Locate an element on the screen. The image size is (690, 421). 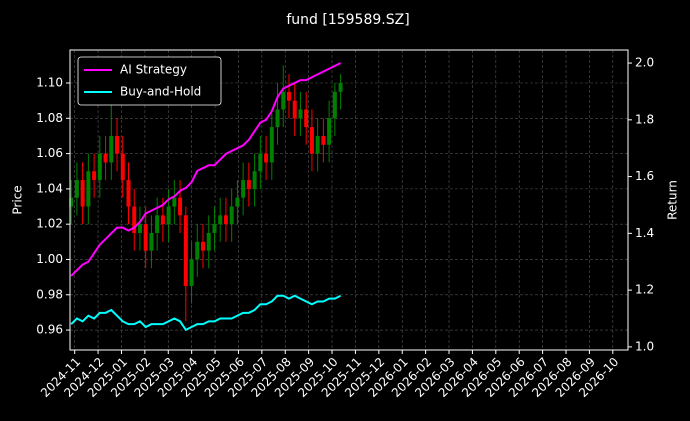
y2-axis-label: Return is located at coordinates (673, 200).